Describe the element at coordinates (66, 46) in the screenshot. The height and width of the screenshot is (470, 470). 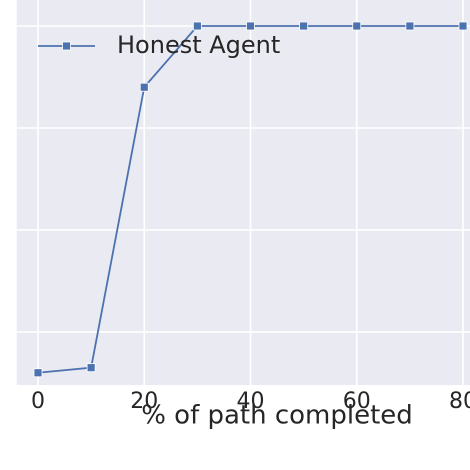
I see `legend-marker` at that location.